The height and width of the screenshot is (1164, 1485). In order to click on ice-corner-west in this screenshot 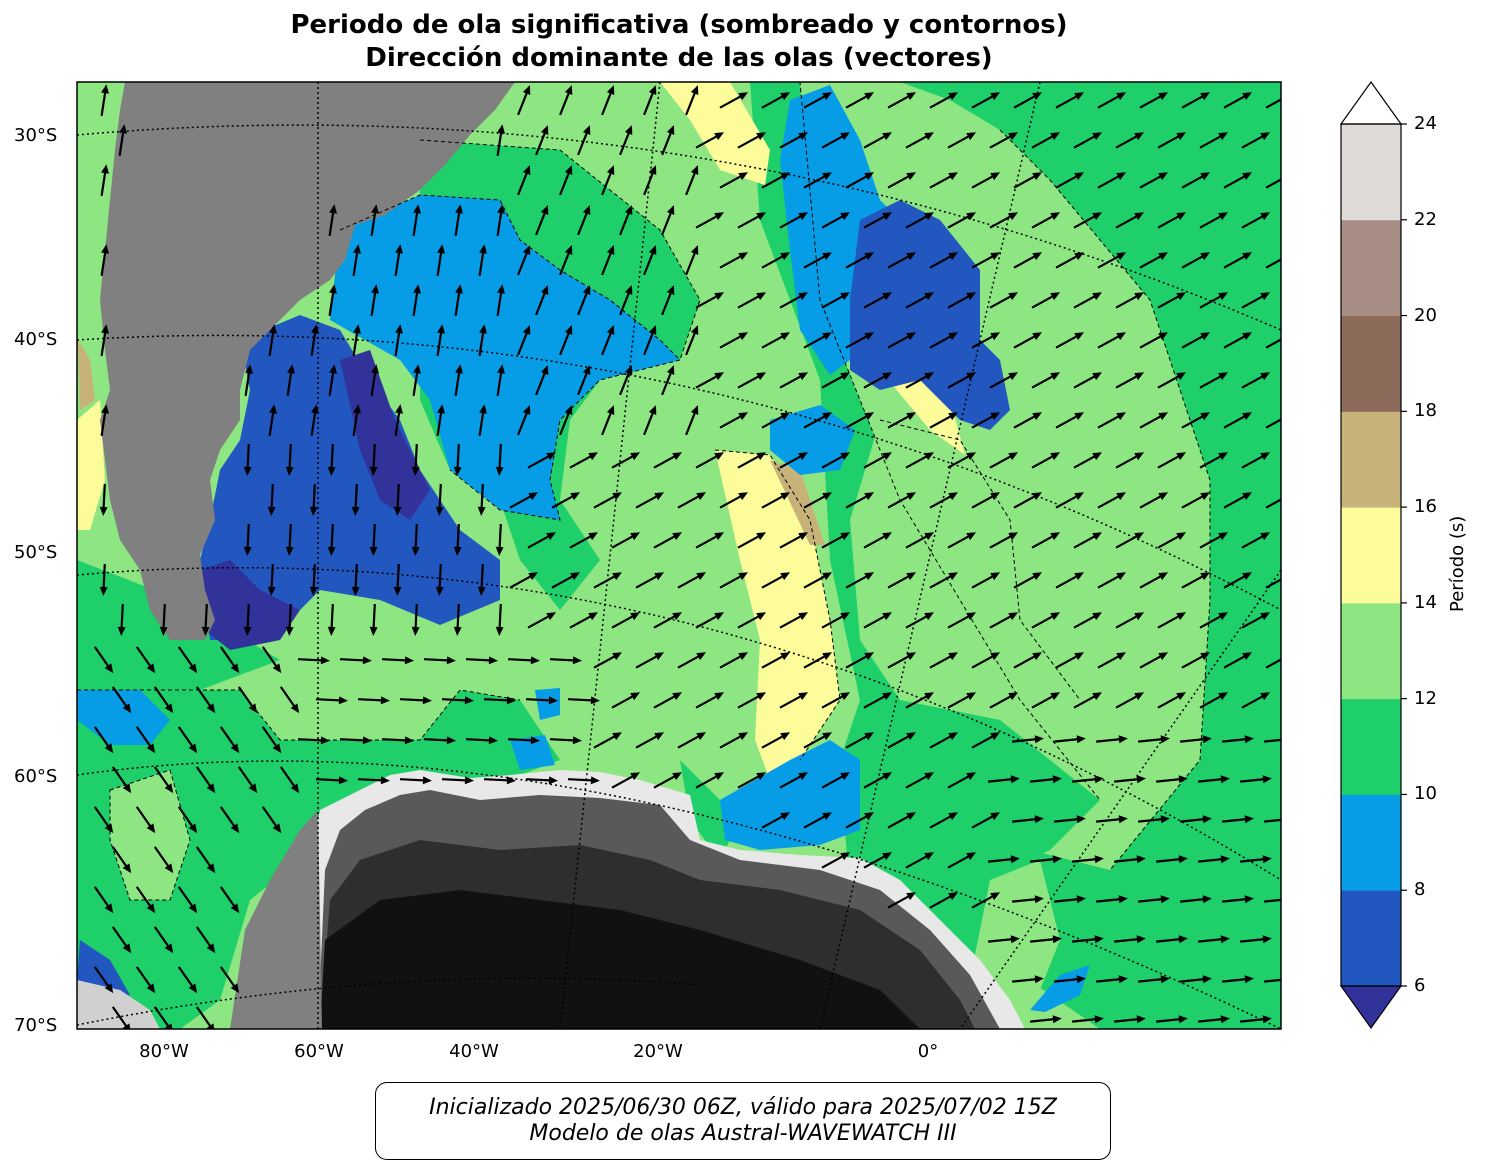, I will do `click(118, 1004)`.